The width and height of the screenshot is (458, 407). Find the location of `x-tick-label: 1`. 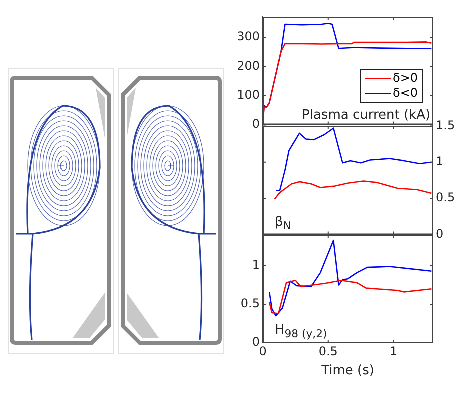

x-tick-label: 1 is located at coordinates (394, 351).